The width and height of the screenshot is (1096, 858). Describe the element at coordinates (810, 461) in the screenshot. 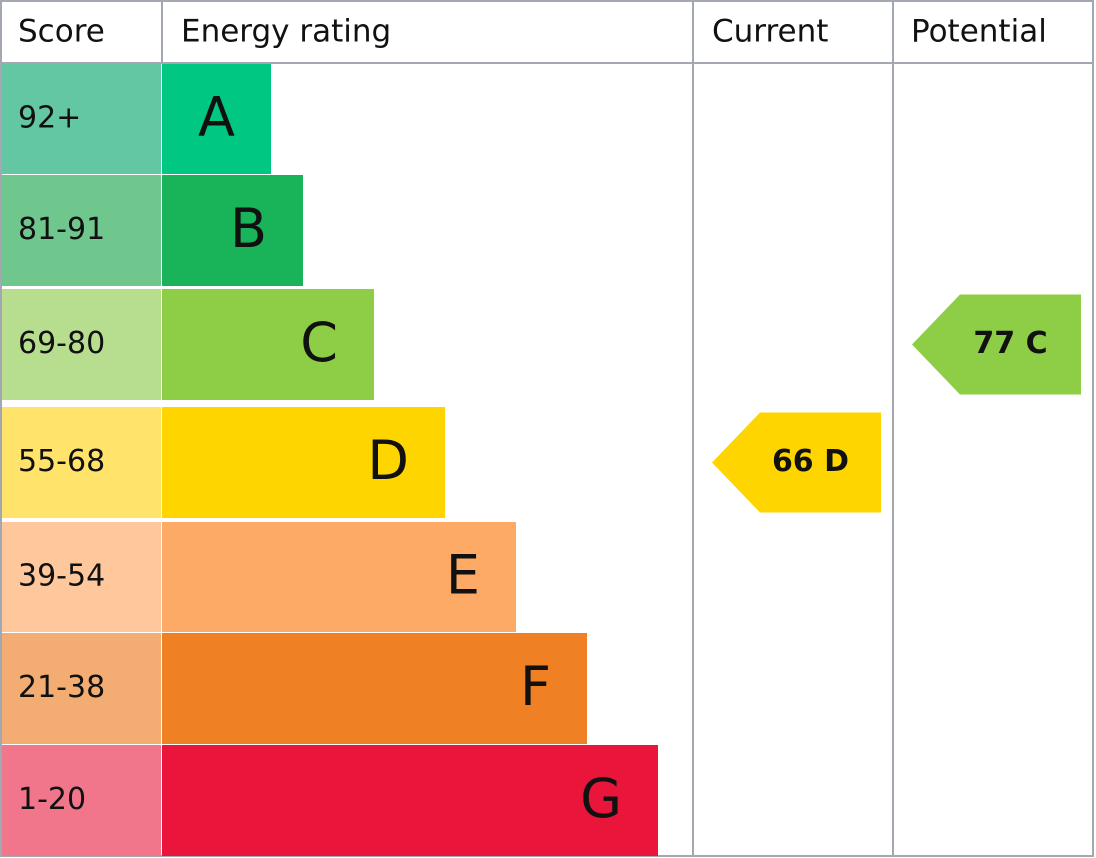

I see `current-label: 66 D` at that location.